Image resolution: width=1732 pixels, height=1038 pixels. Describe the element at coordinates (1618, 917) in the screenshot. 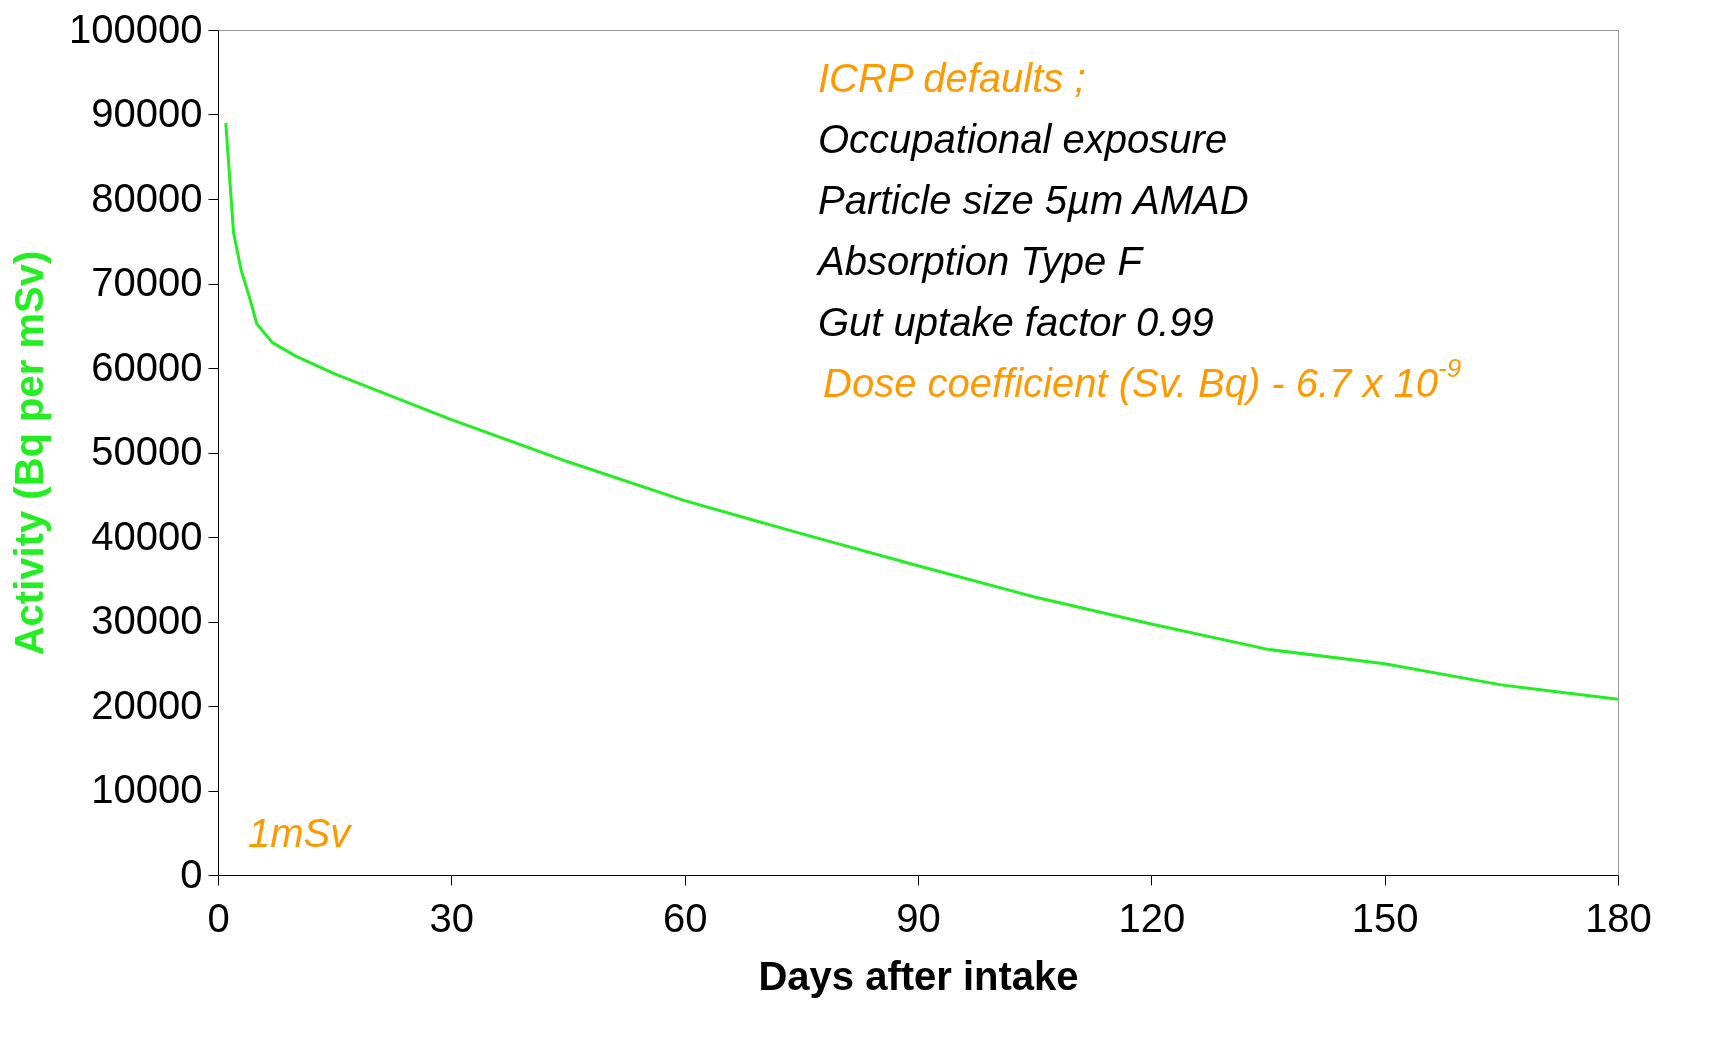

I see `x-tick-label: 180` at that location.